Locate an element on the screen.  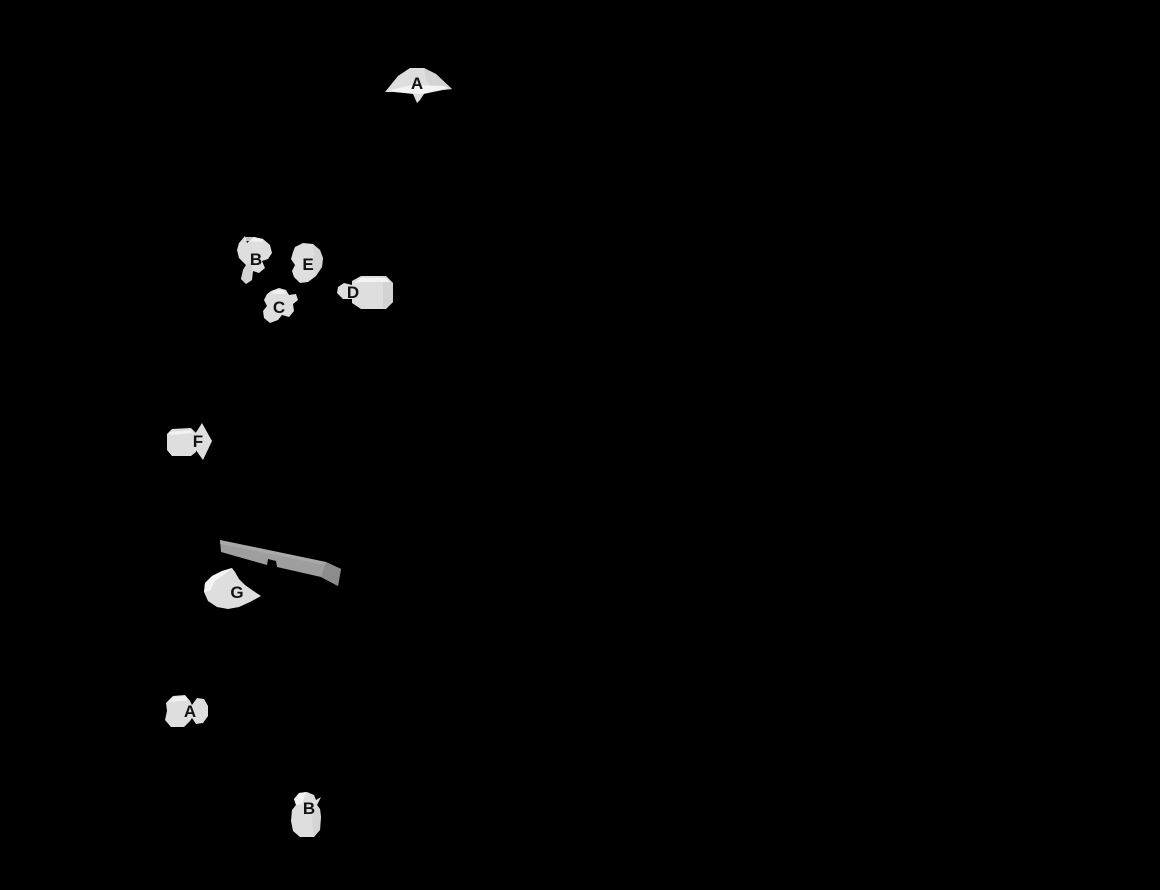
marker-e-upper: E is located at coordinates (307, 263).